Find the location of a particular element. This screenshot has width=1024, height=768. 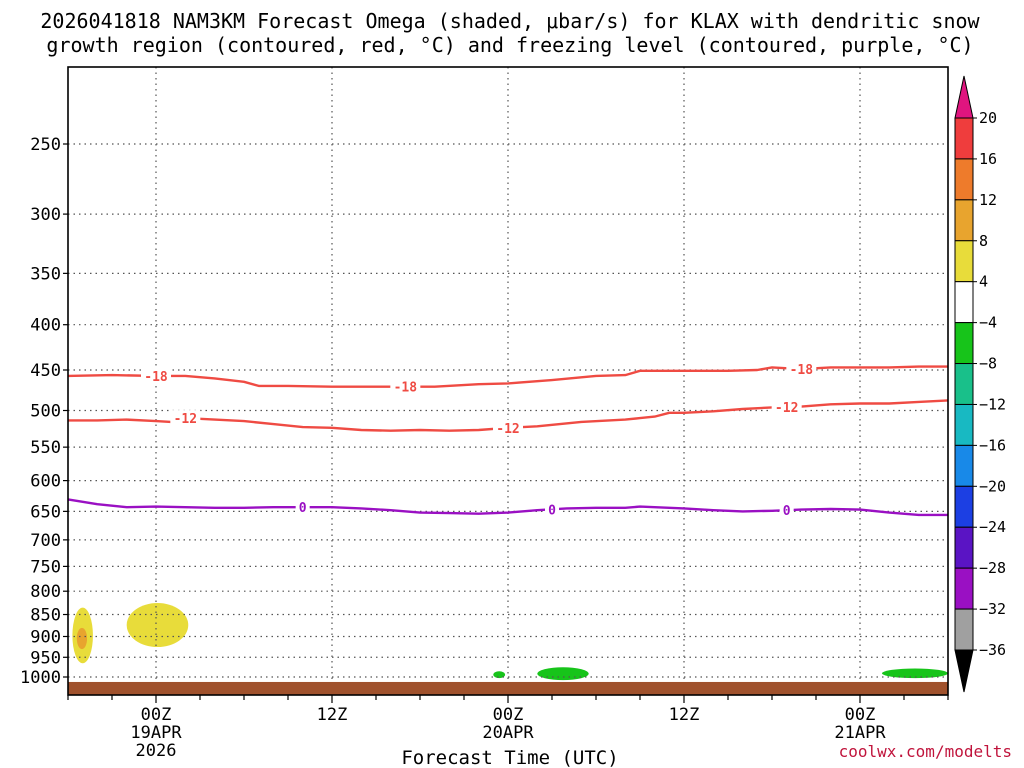

y-tick-label-500: 500 is located at coordinates (45, 412).